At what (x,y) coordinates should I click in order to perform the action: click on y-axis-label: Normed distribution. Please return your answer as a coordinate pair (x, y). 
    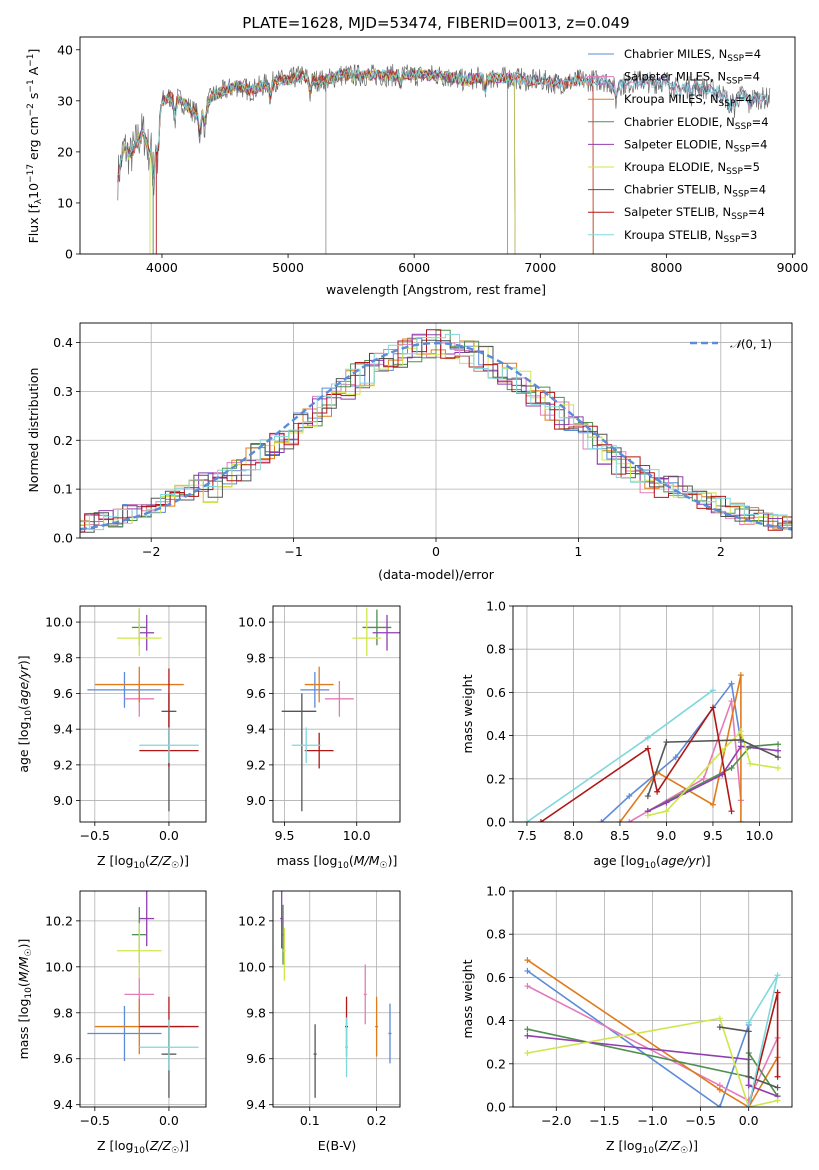
    Looking at the image, I should click on (33, 430).